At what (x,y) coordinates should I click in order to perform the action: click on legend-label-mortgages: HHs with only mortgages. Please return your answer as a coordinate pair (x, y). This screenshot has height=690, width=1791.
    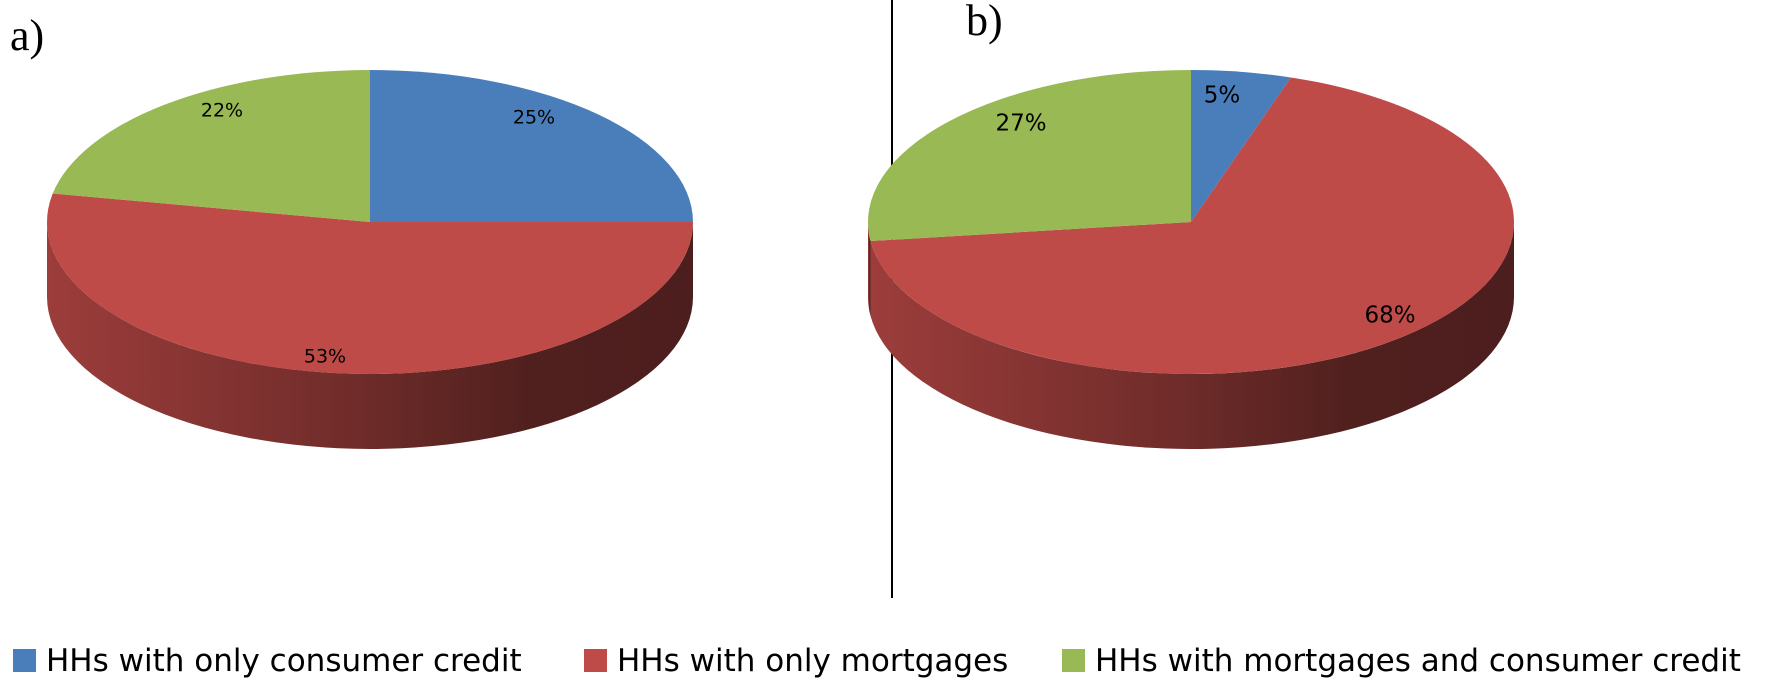
    Looking at the image, I should click on (812, 661).